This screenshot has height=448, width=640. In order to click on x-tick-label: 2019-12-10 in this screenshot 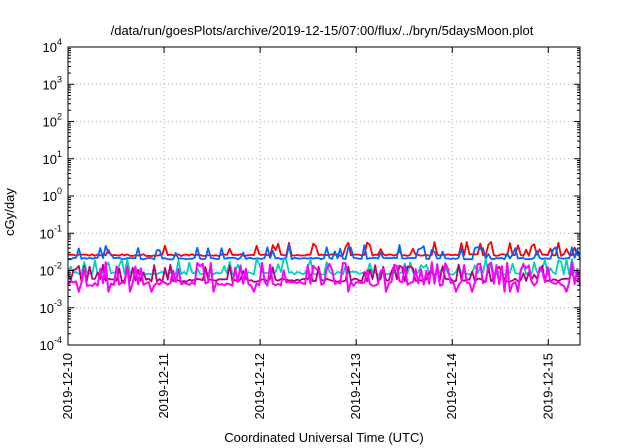, I will do `click(67, 386)`.